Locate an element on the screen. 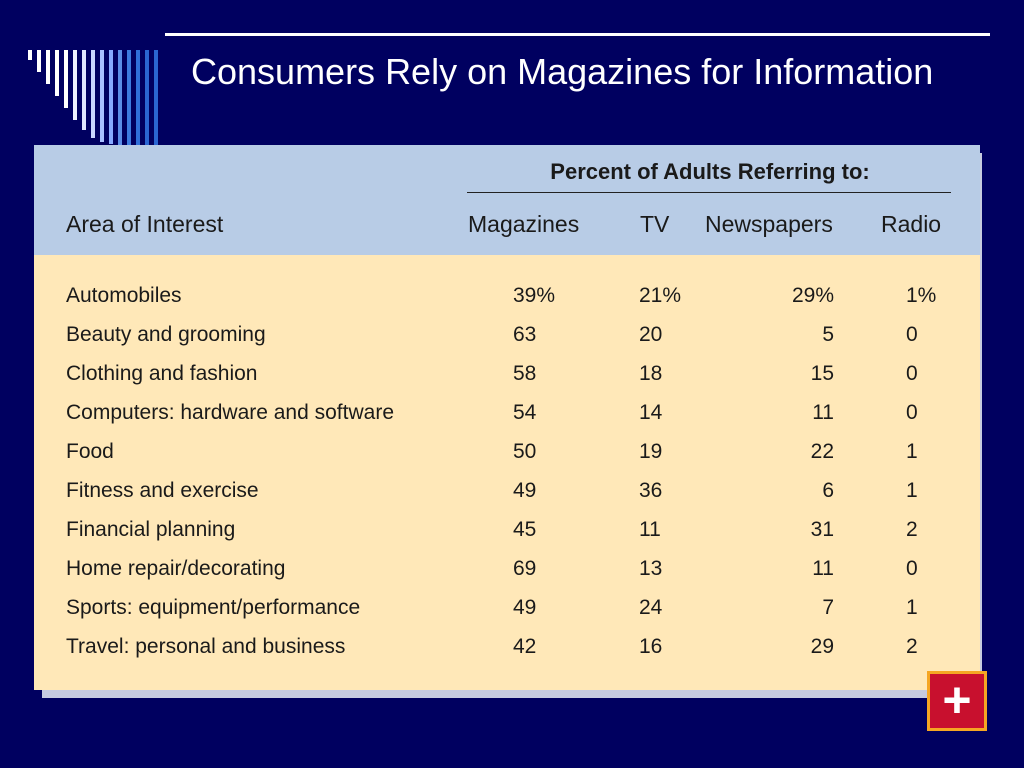 The image size is (1024, 768). cell-area: Home repair/decorating is located at coordinates (176, 568).